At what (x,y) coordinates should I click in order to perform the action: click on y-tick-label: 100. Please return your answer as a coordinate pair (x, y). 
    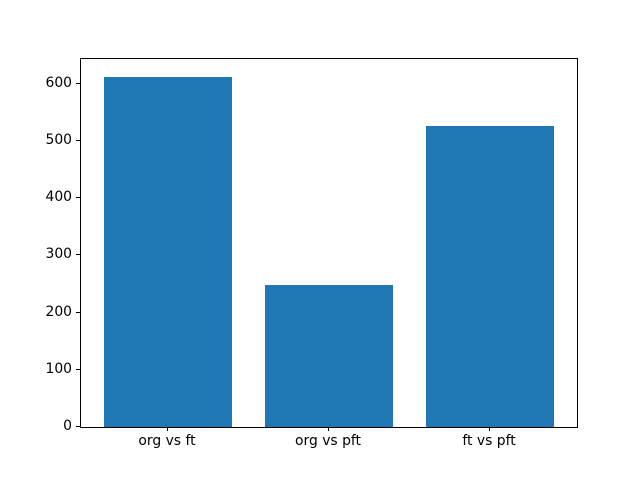
    Looking at the image, I should click on (58, 368).